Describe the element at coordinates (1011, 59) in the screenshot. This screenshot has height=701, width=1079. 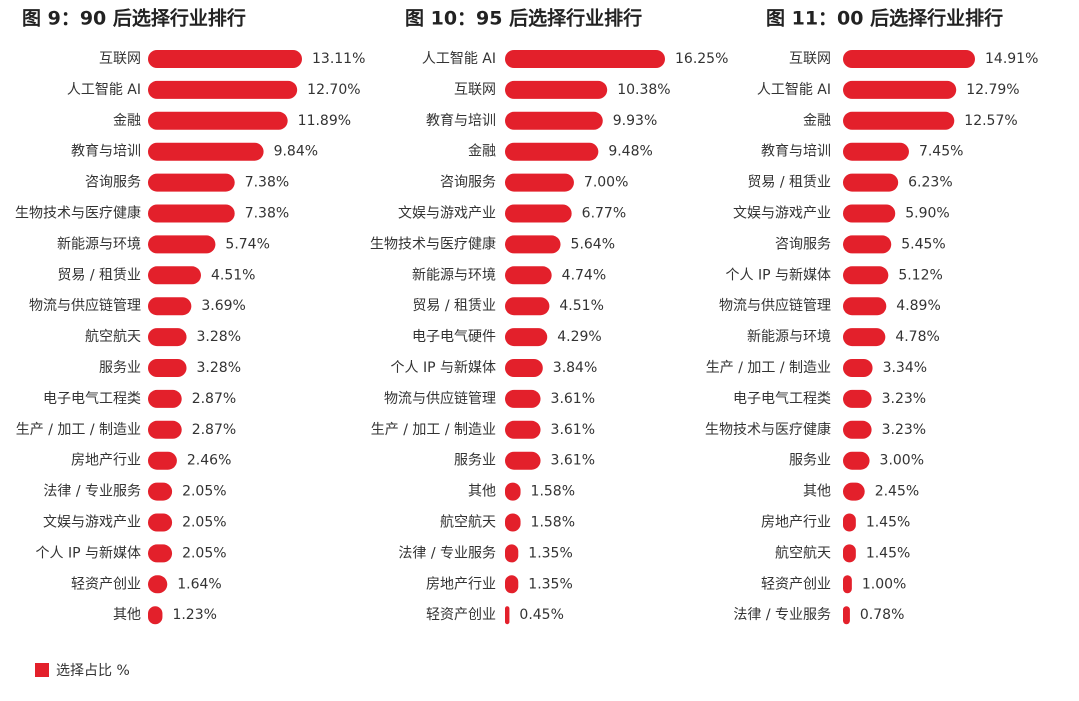
I see `value-label: 14.91%` at that location.